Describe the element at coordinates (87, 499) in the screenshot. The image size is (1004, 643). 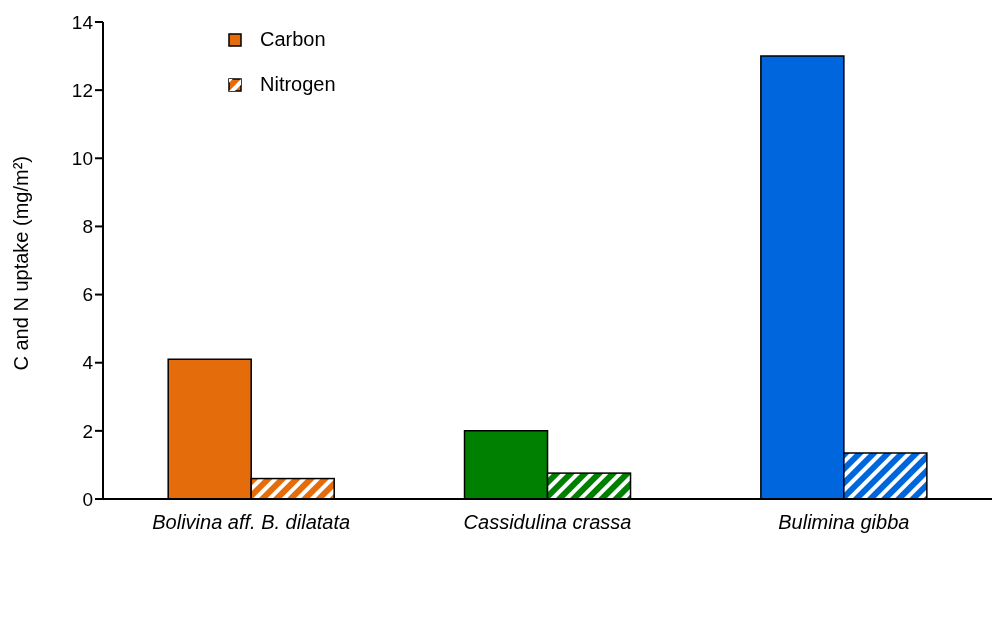
I see `y-tick-label: 0` at that location.